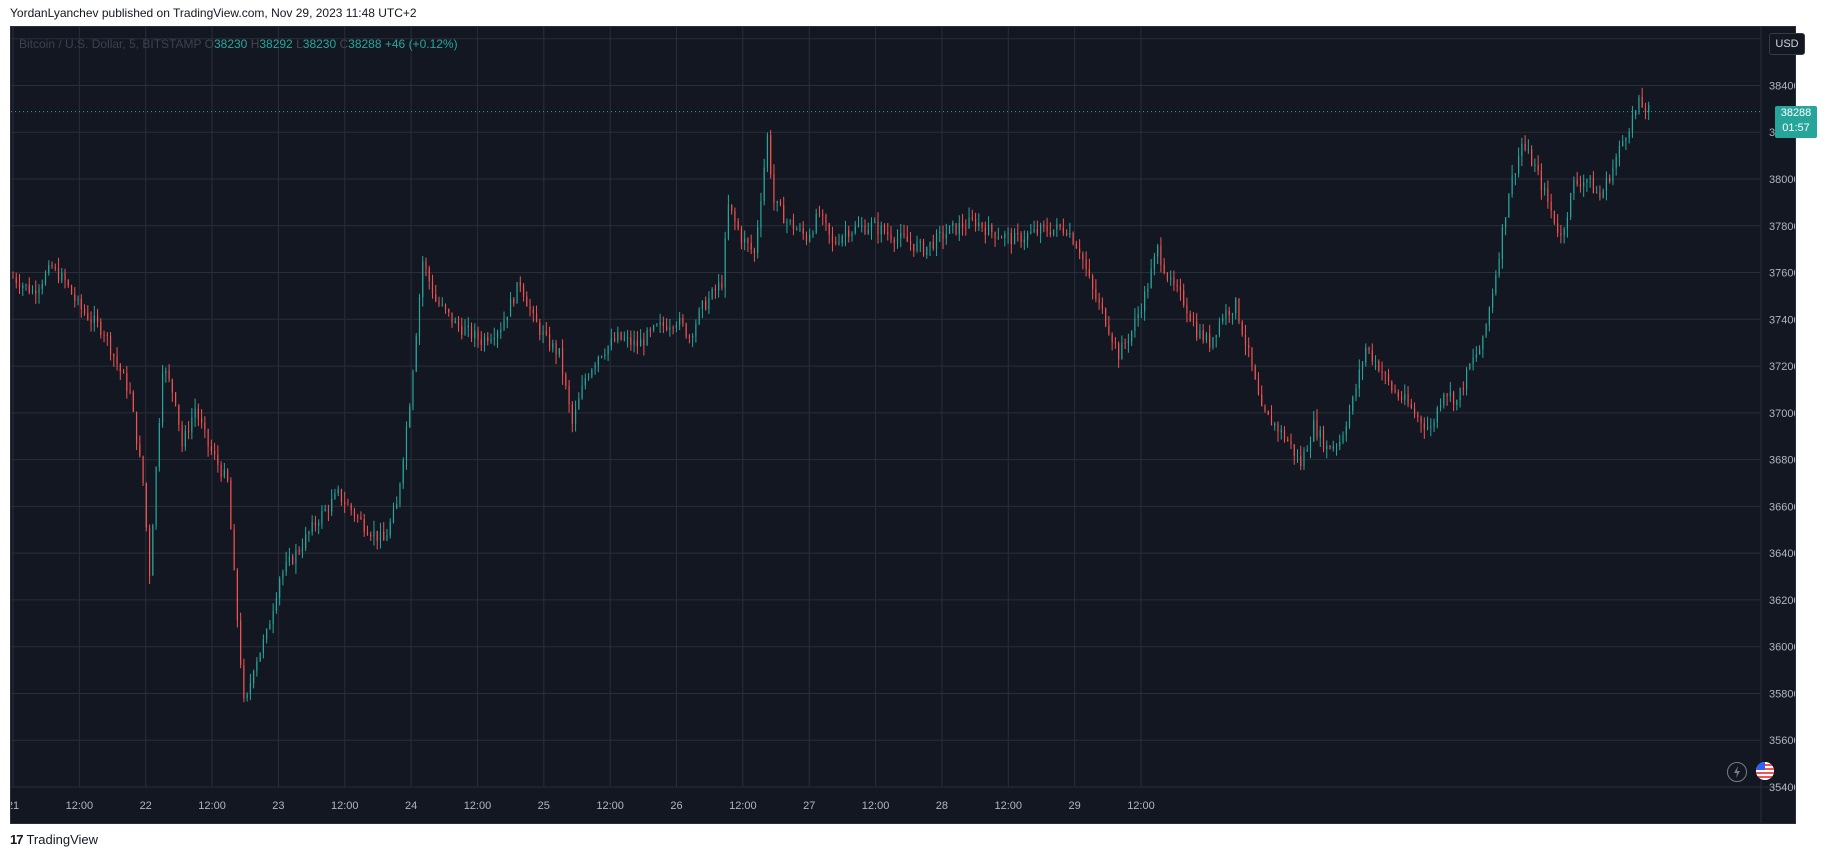  What do you see at coordinates (1787, 44) in the screenshot?
I see `currency-button: USD` at bounding box center [1787, 44].